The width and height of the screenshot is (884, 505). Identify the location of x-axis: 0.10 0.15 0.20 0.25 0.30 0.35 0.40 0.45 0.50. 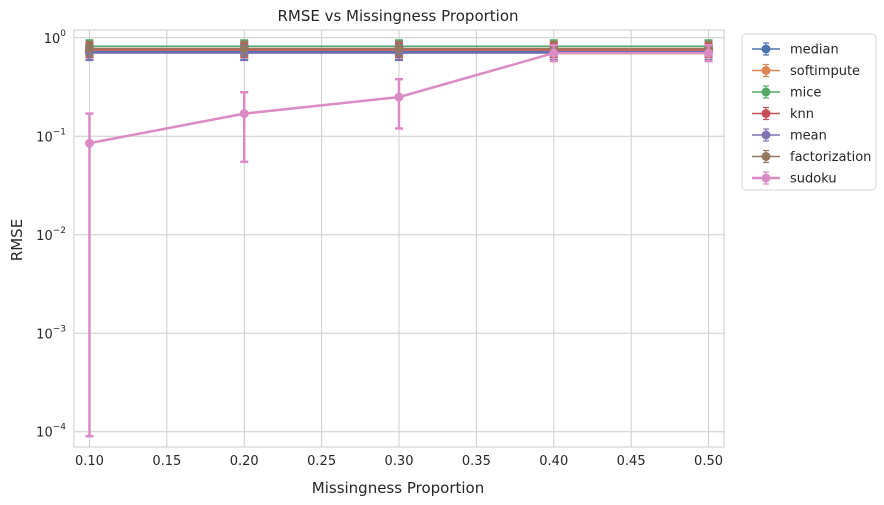
(399, 461).